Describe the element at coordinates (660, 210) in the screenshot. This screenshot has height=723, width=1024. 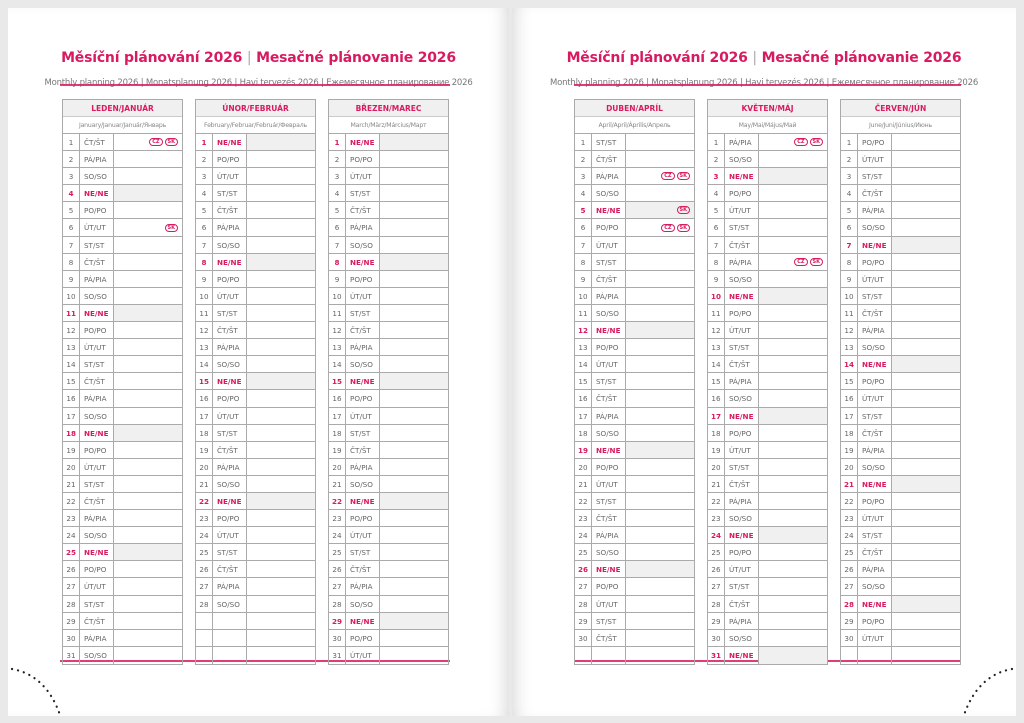
I see `note-cell: SK` at that location.